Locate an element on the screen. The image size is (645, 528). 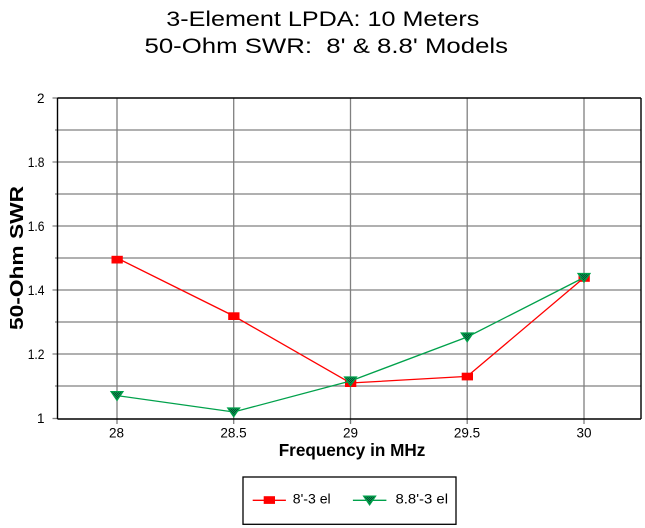
svg-text: 28.5 is located at coordinates (233, 433).